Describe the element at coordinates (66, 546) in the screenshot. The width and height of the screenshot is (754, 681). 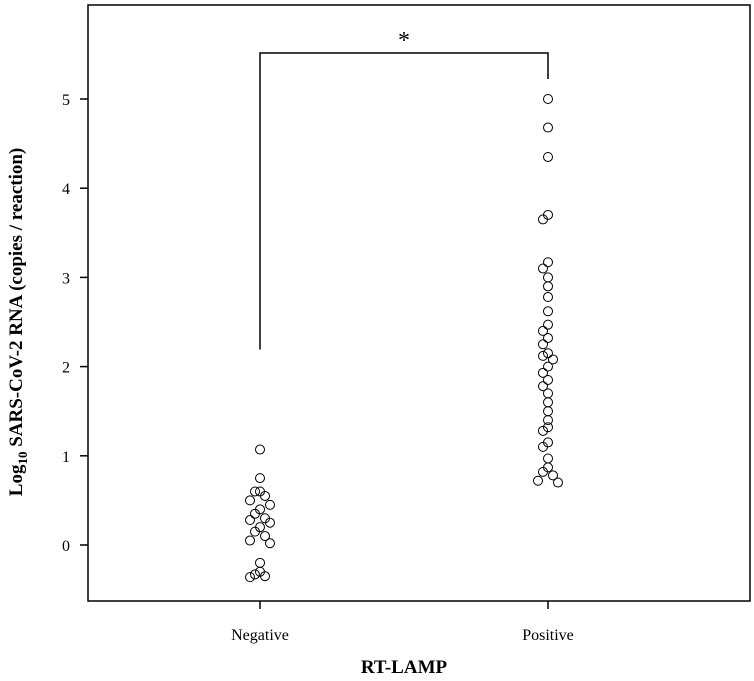
I see `y-tick-label: 0` at that location.